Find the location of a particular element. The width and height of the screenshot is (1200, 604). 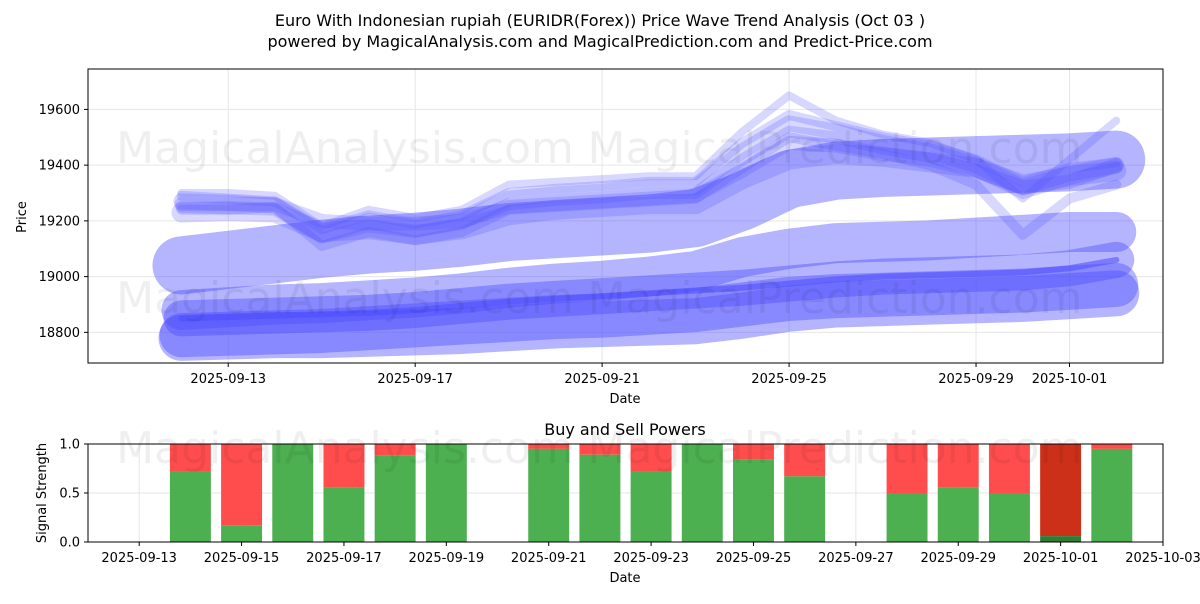

trend-core-line is located at coordinates (649, 289).